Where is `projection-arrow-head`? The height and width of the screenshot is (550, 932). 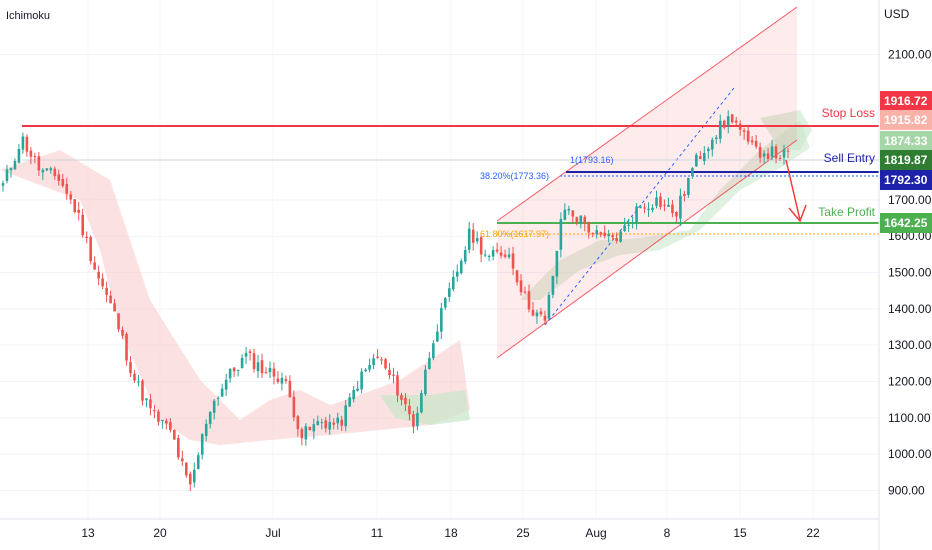 projection-arrow-head is located at coordinates (797, 213).